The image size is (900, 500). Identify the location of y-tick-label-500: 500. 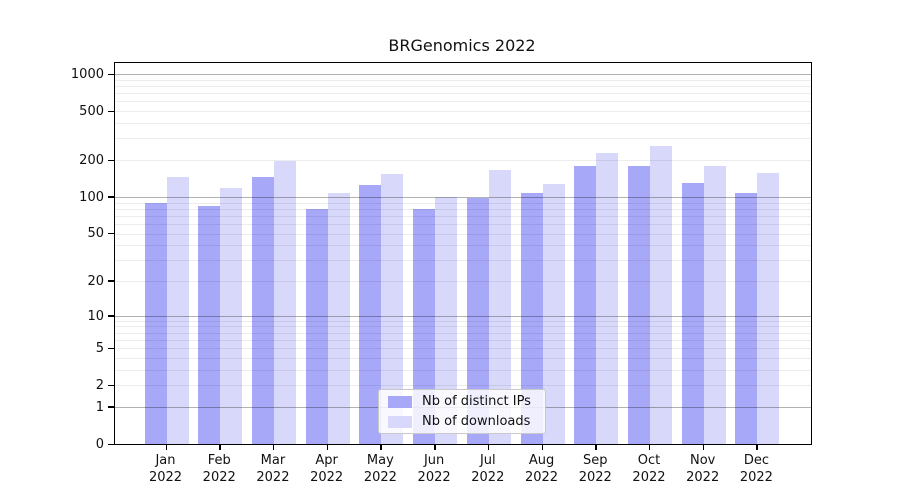
(91, 112).